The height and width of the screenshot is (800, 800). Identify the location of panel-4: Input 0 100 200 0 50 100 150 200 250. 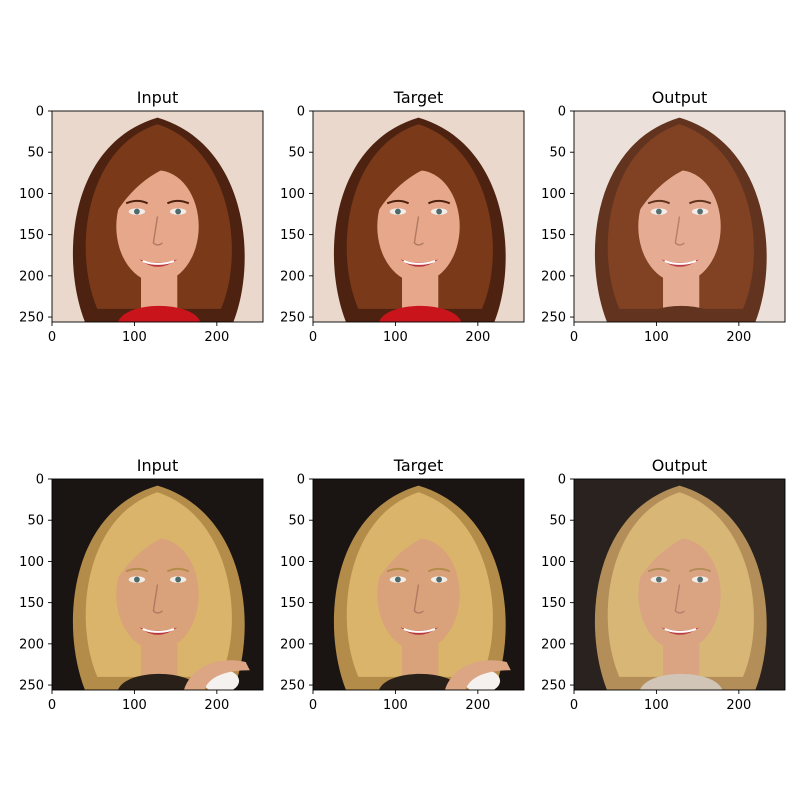
(141, 584).